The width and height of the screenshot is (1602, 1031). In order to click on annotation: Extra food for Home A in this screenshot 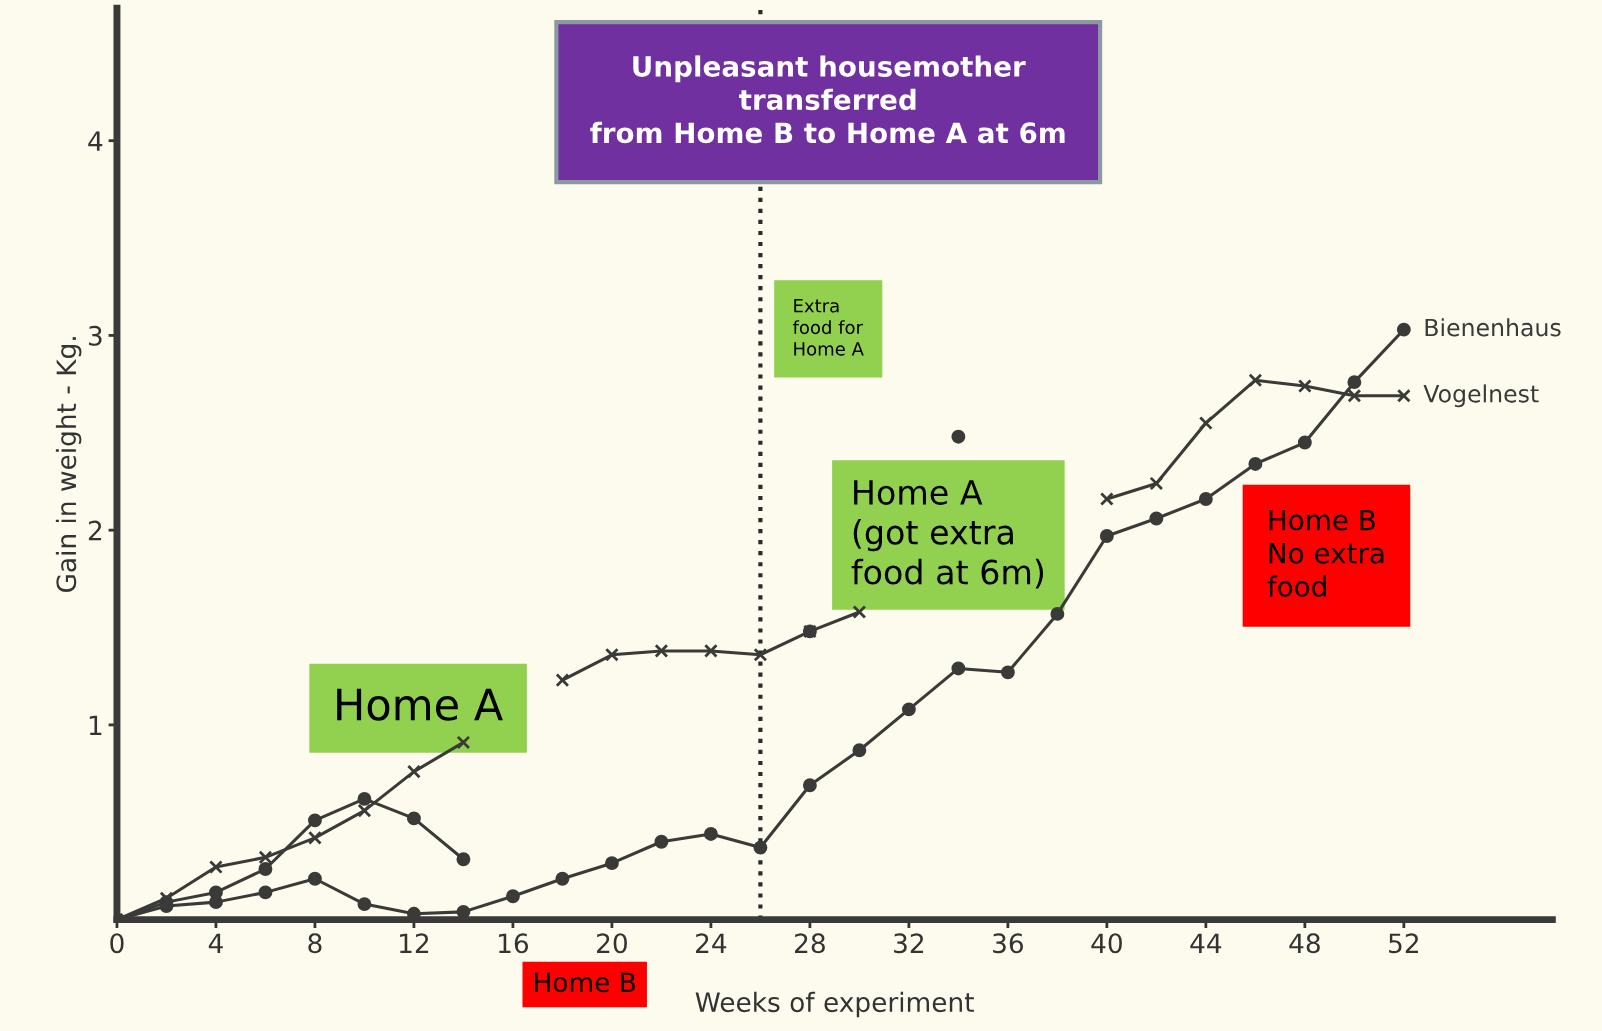, I will do `click(828, 327)`.